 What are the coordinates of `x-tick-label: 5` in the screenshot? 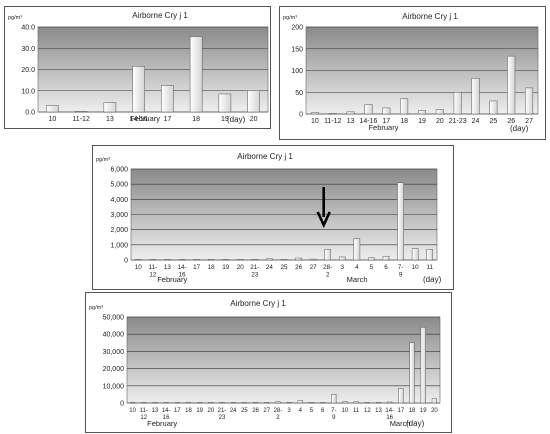 It's located at (312, 411).